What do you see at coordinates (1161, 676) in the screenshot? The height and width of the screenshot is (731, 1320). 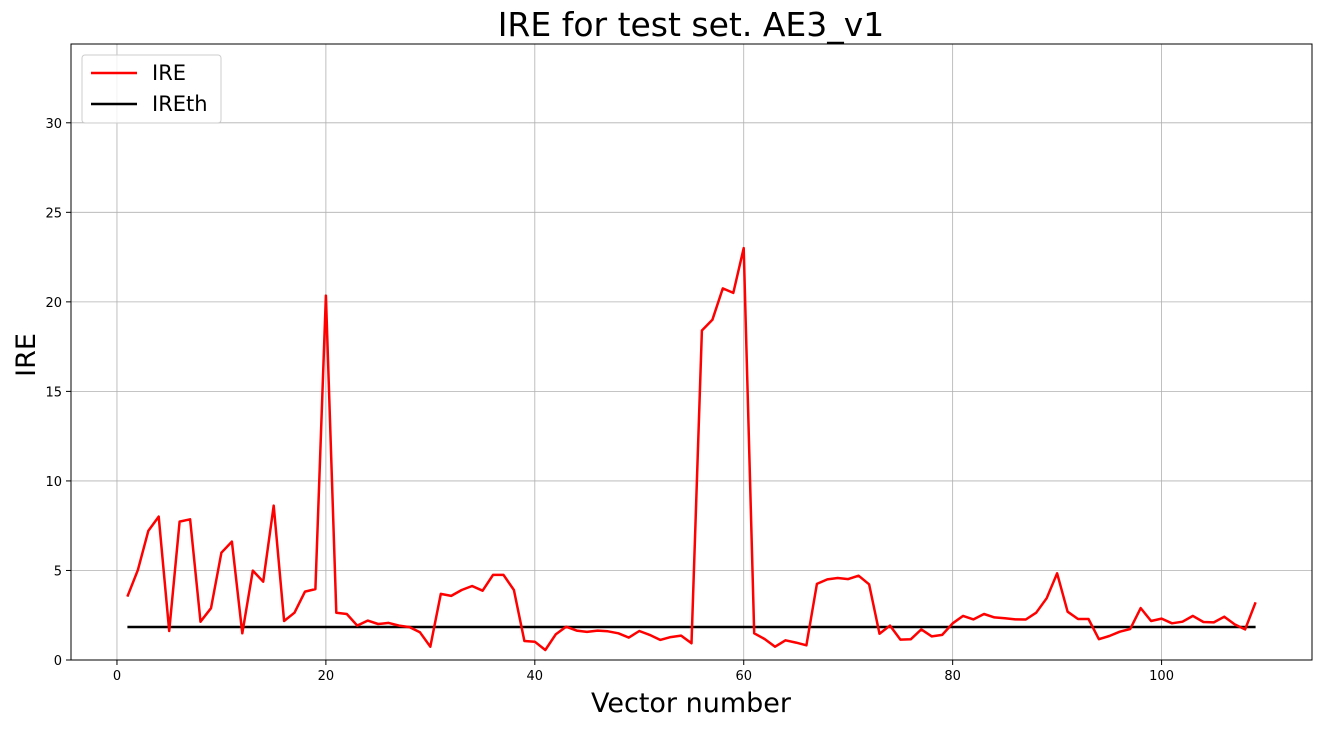 I see `x-tick-label: 100` at bounding box center [1161, 676].